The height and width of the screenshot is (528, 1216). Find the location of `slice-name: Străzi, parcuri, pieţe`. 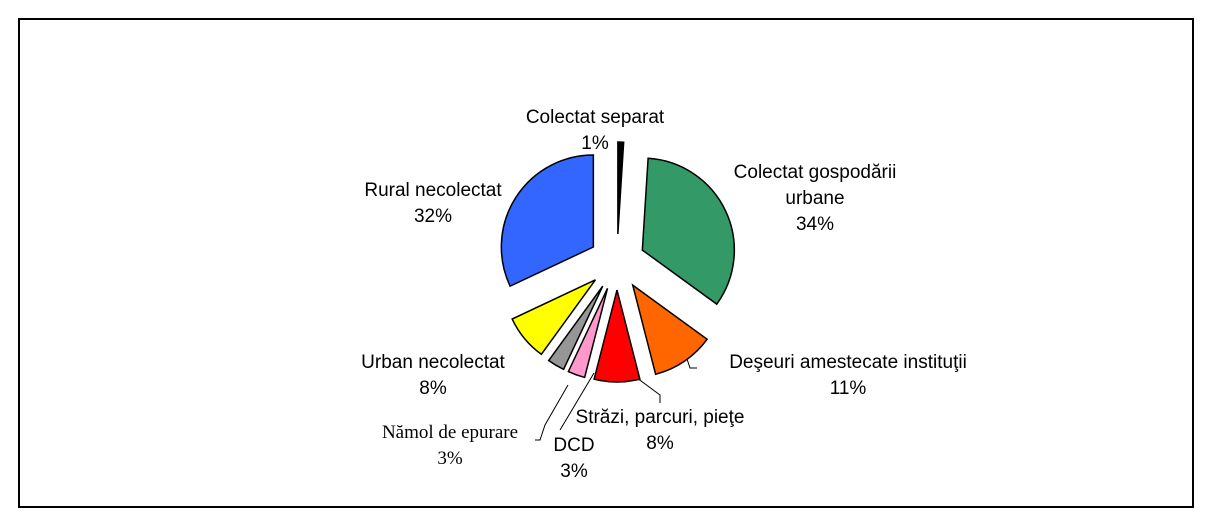

slice-name: Străzi, parcuri, pieţe is located at coordinates (660, 417).